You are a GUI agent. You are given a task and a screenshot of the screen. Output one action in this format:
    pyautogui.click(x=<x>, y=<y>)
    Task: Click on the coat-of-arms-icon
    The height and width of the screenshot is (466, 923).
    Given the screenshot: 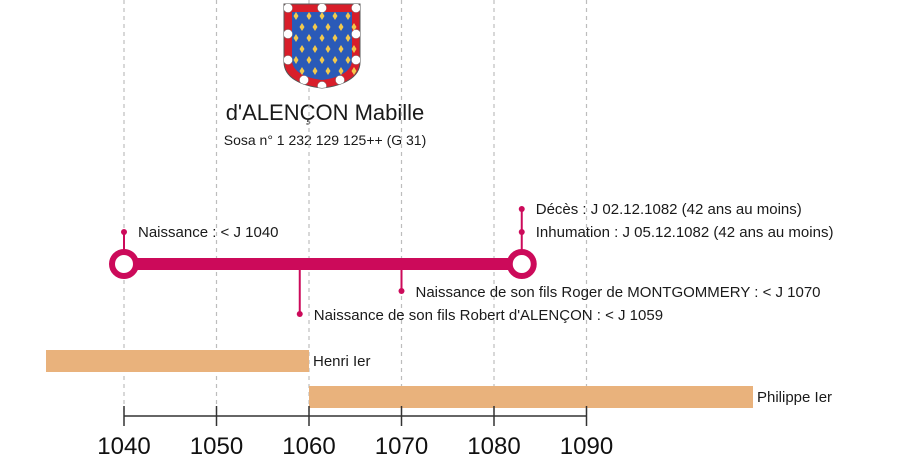 What is the action you would take?
    pyautogui.click(x=322, y=46)
    